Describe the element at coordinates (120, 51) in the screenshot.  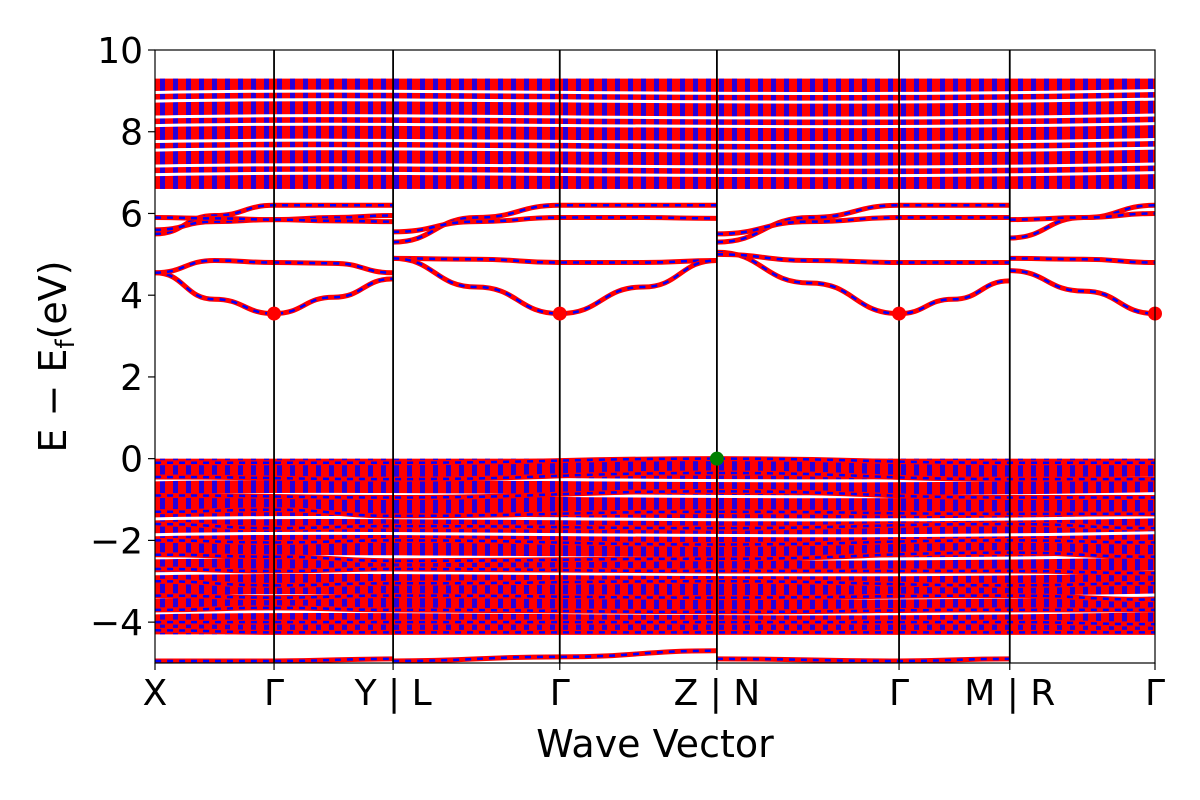
I see `y-tick-label: 10` at that location.